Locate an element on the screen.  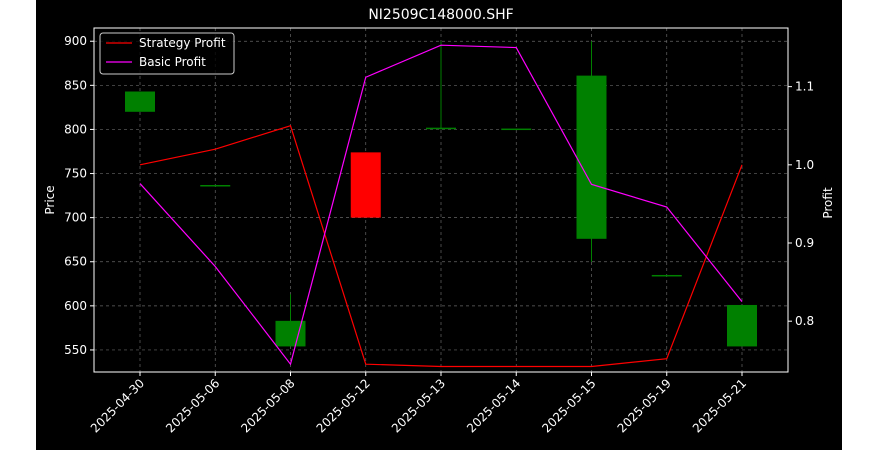
x-tick-label: 2025-05-08 is located at coordinates (267, 405).